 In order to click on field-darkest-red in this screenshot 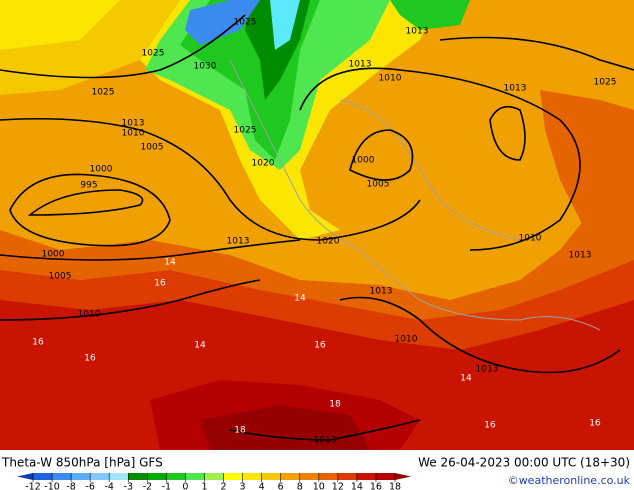, I will do `click(285, 427)`.